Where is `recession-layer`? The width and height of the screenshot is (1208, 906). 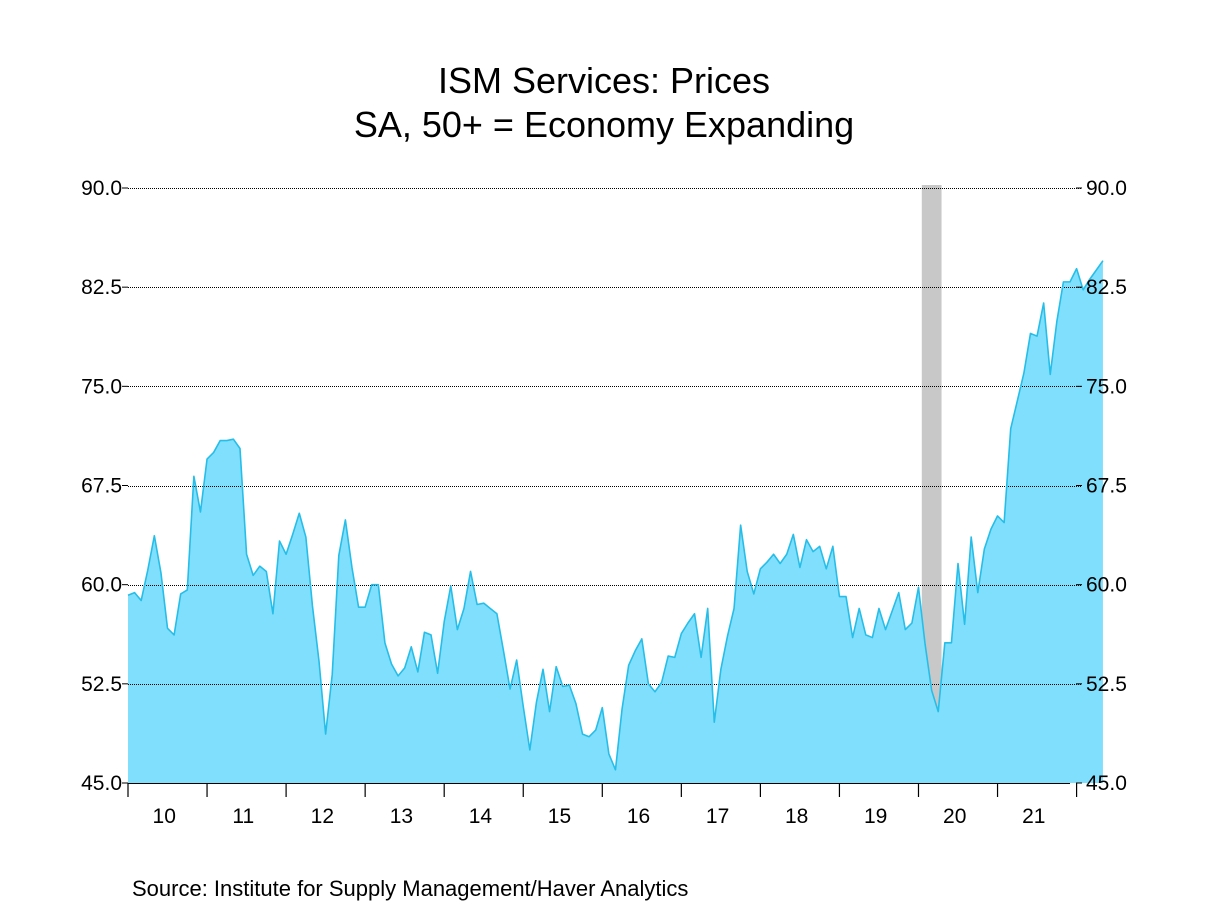 recession-layer is located at coordinates (931, 484).